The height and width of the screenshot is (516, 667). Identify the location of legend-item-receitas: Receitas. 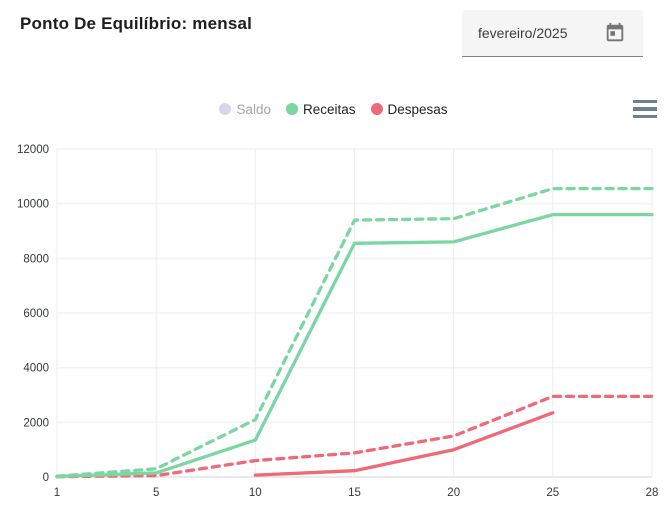
(320, 109).